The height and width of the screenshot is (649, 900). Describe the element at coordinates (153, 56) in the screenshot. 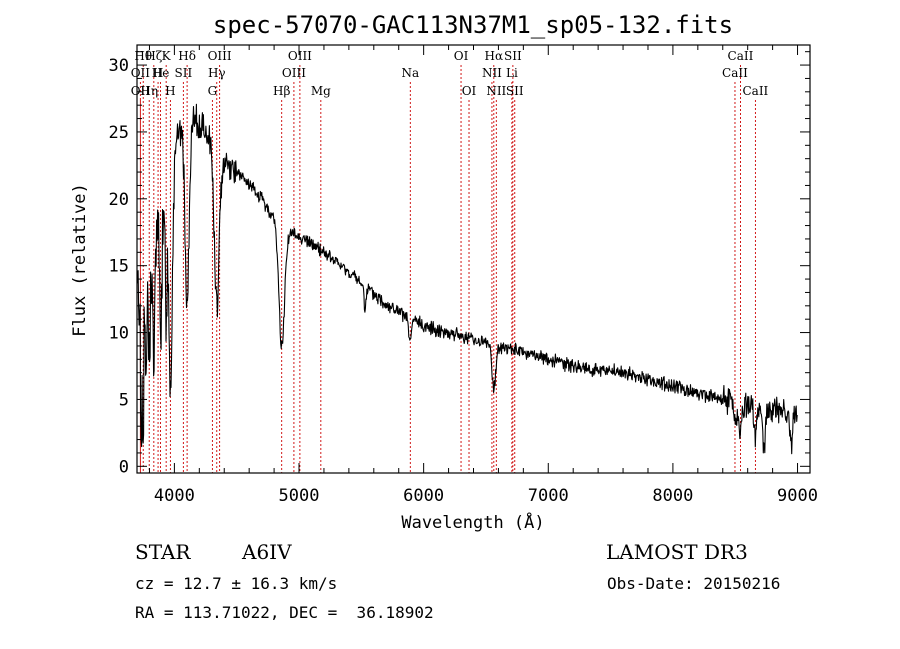

I see `line-label-4: Hζ` at that location.